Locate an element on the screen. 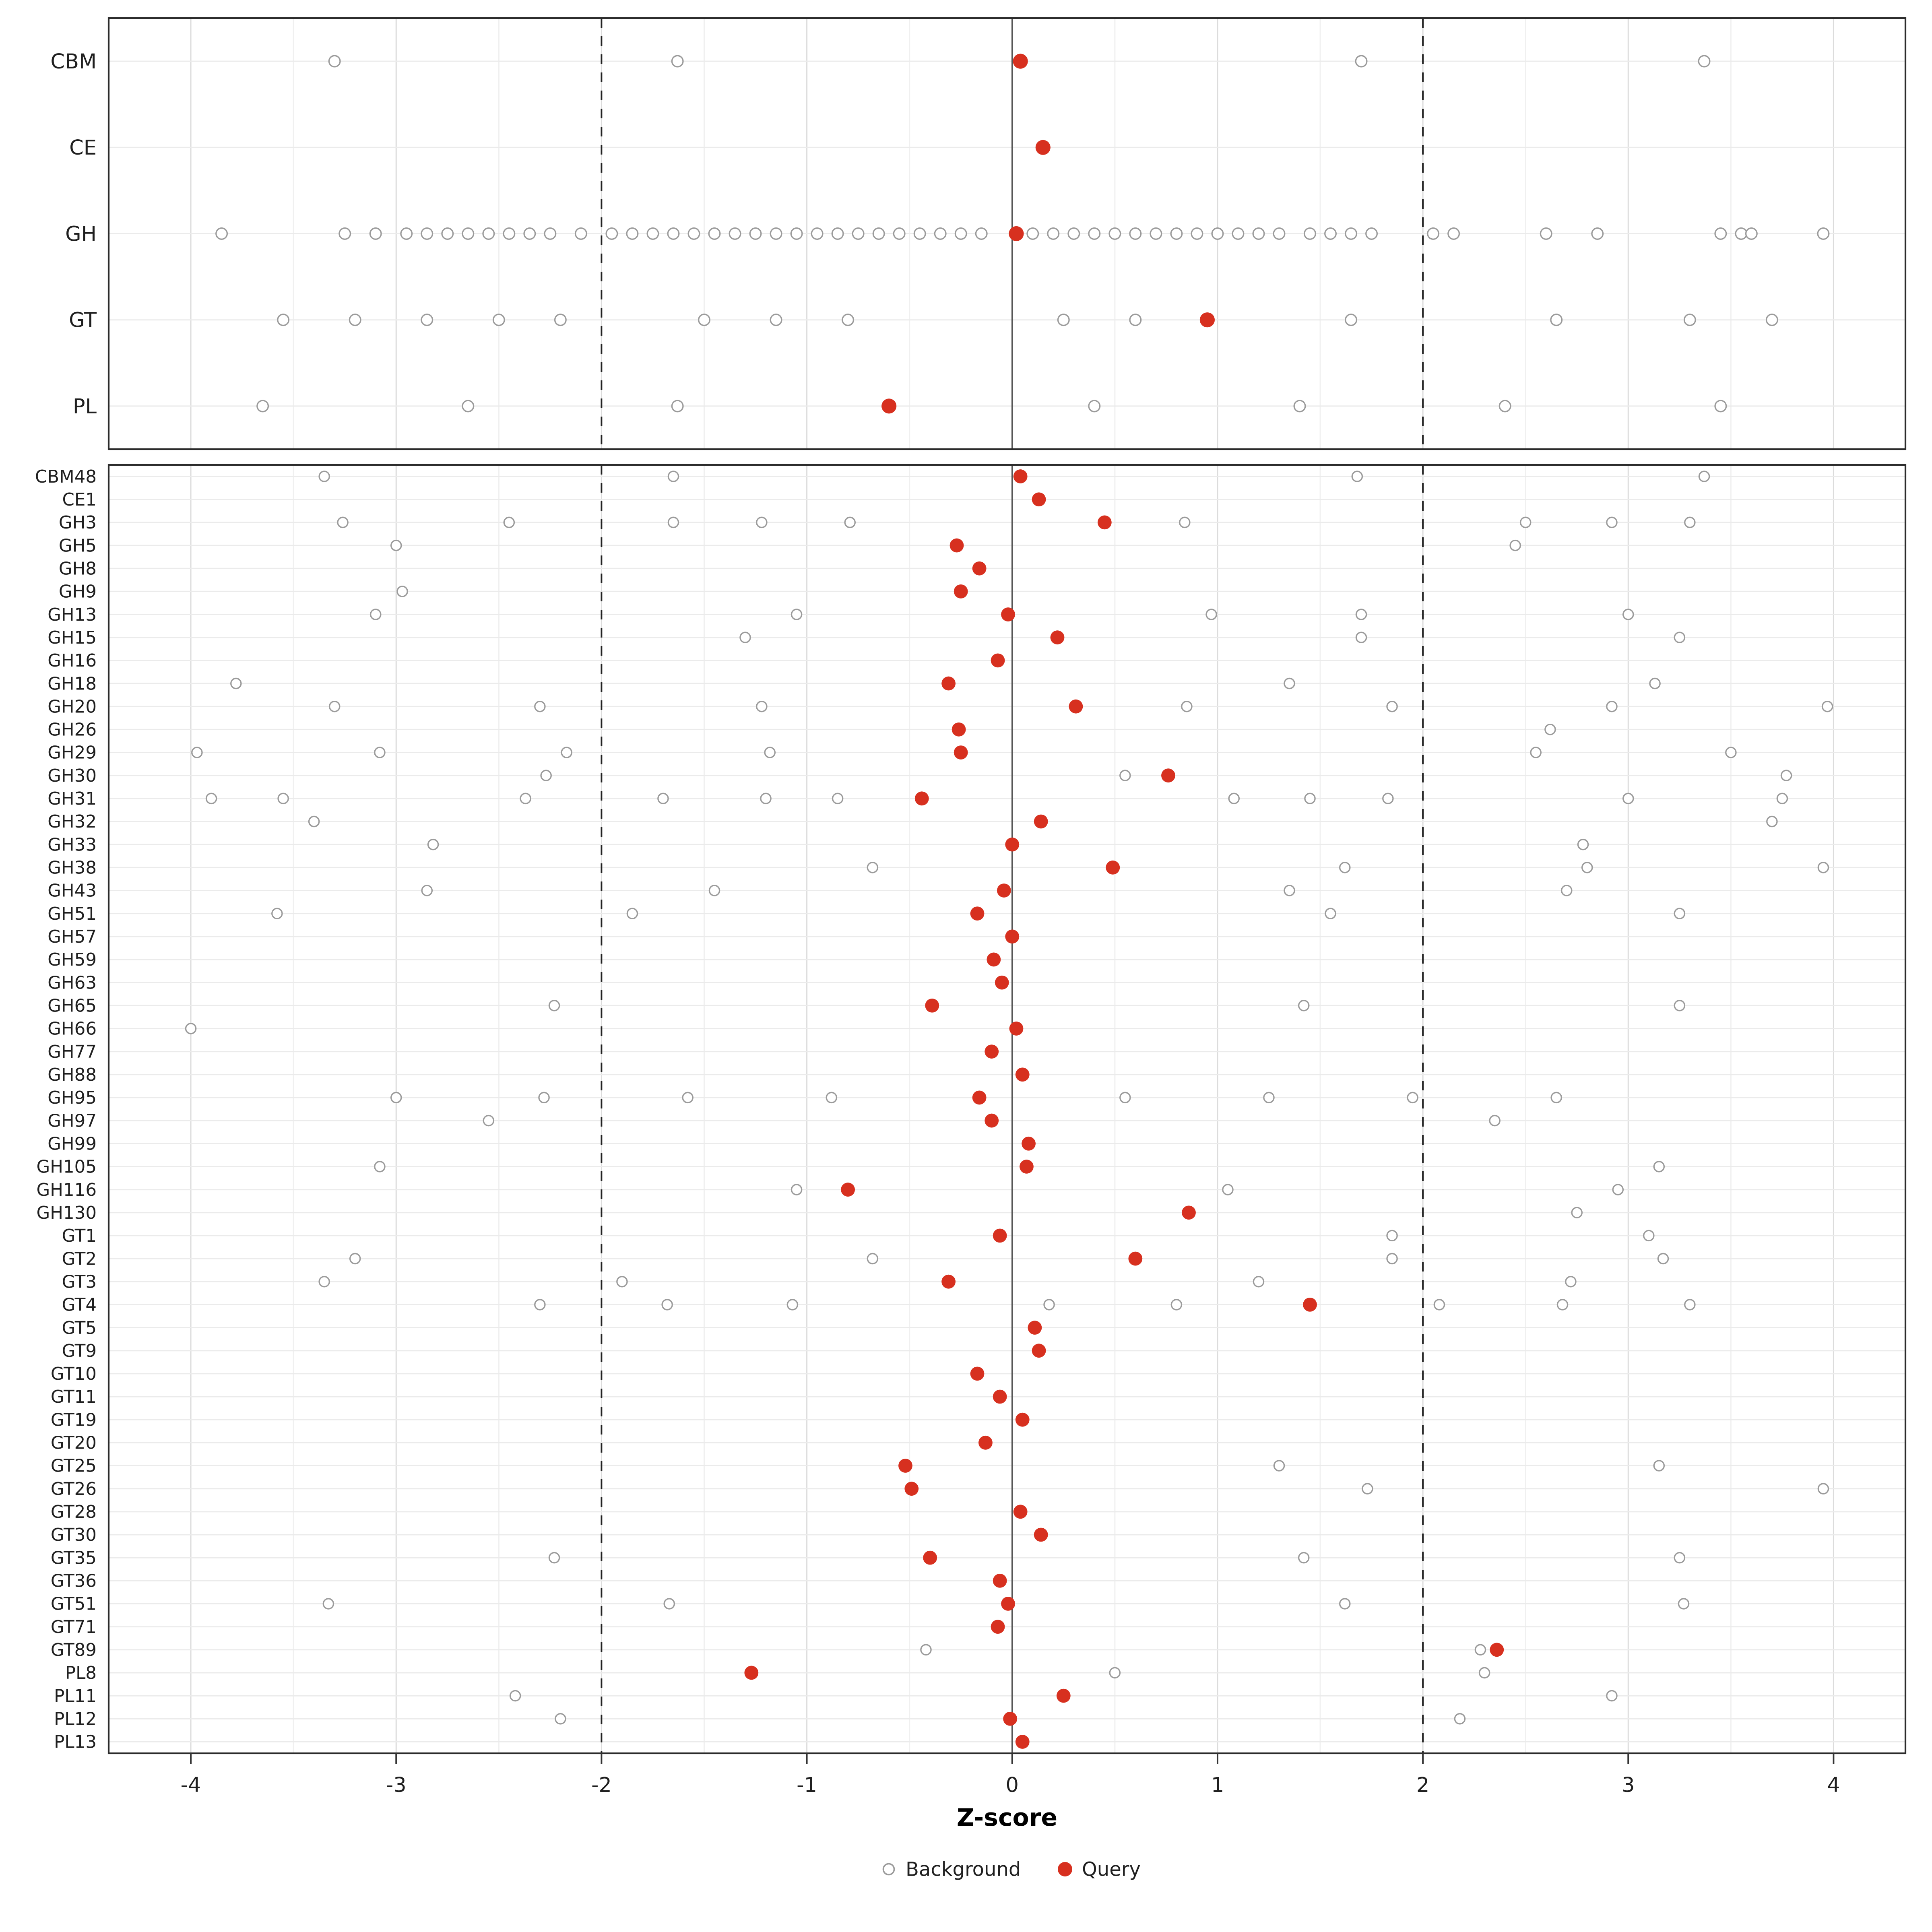 The height and width of the screenshot is (1932, 1932). category-label: GT4 is located at coordinates (79, 1305).